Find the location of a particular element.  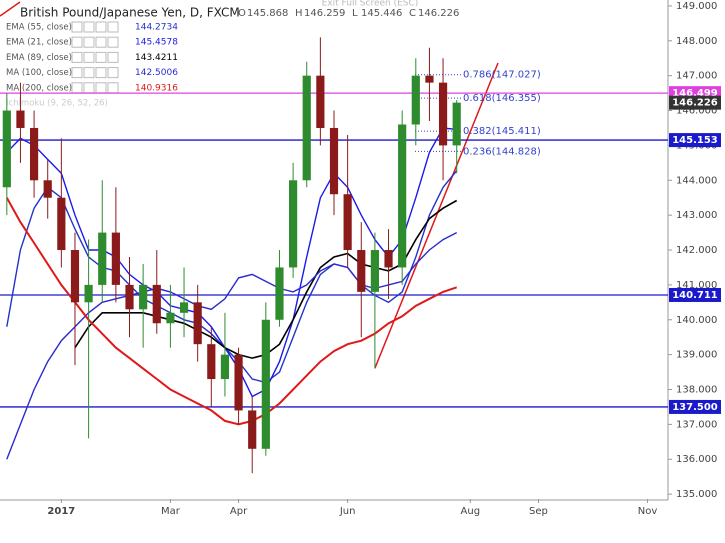

legend-name: EMA (89, close) is located at coordinates (39, 58).